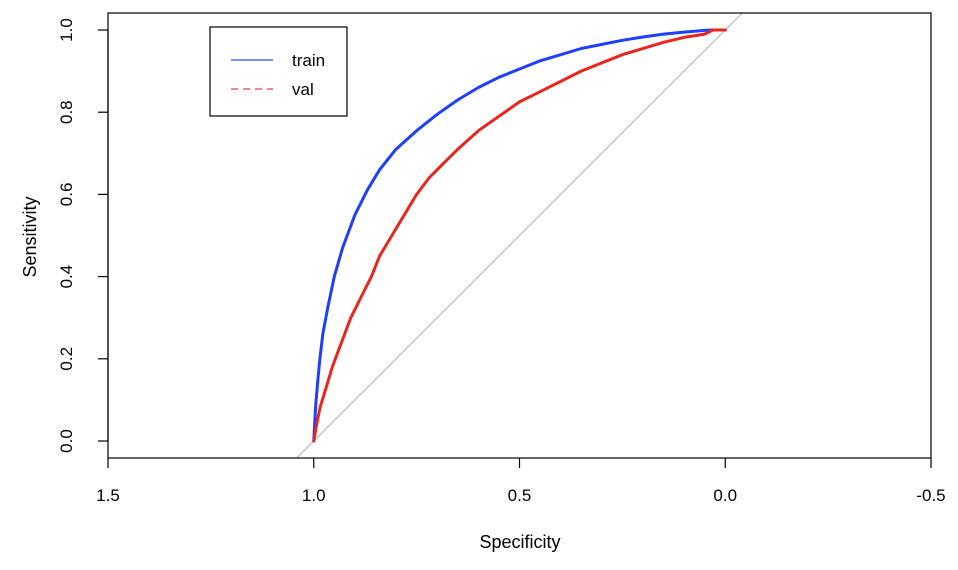  What do you see at coordinates (519, 542) in the screenshot?
I see `x-axis-title: Specificity` at bounding box center [519, 542].